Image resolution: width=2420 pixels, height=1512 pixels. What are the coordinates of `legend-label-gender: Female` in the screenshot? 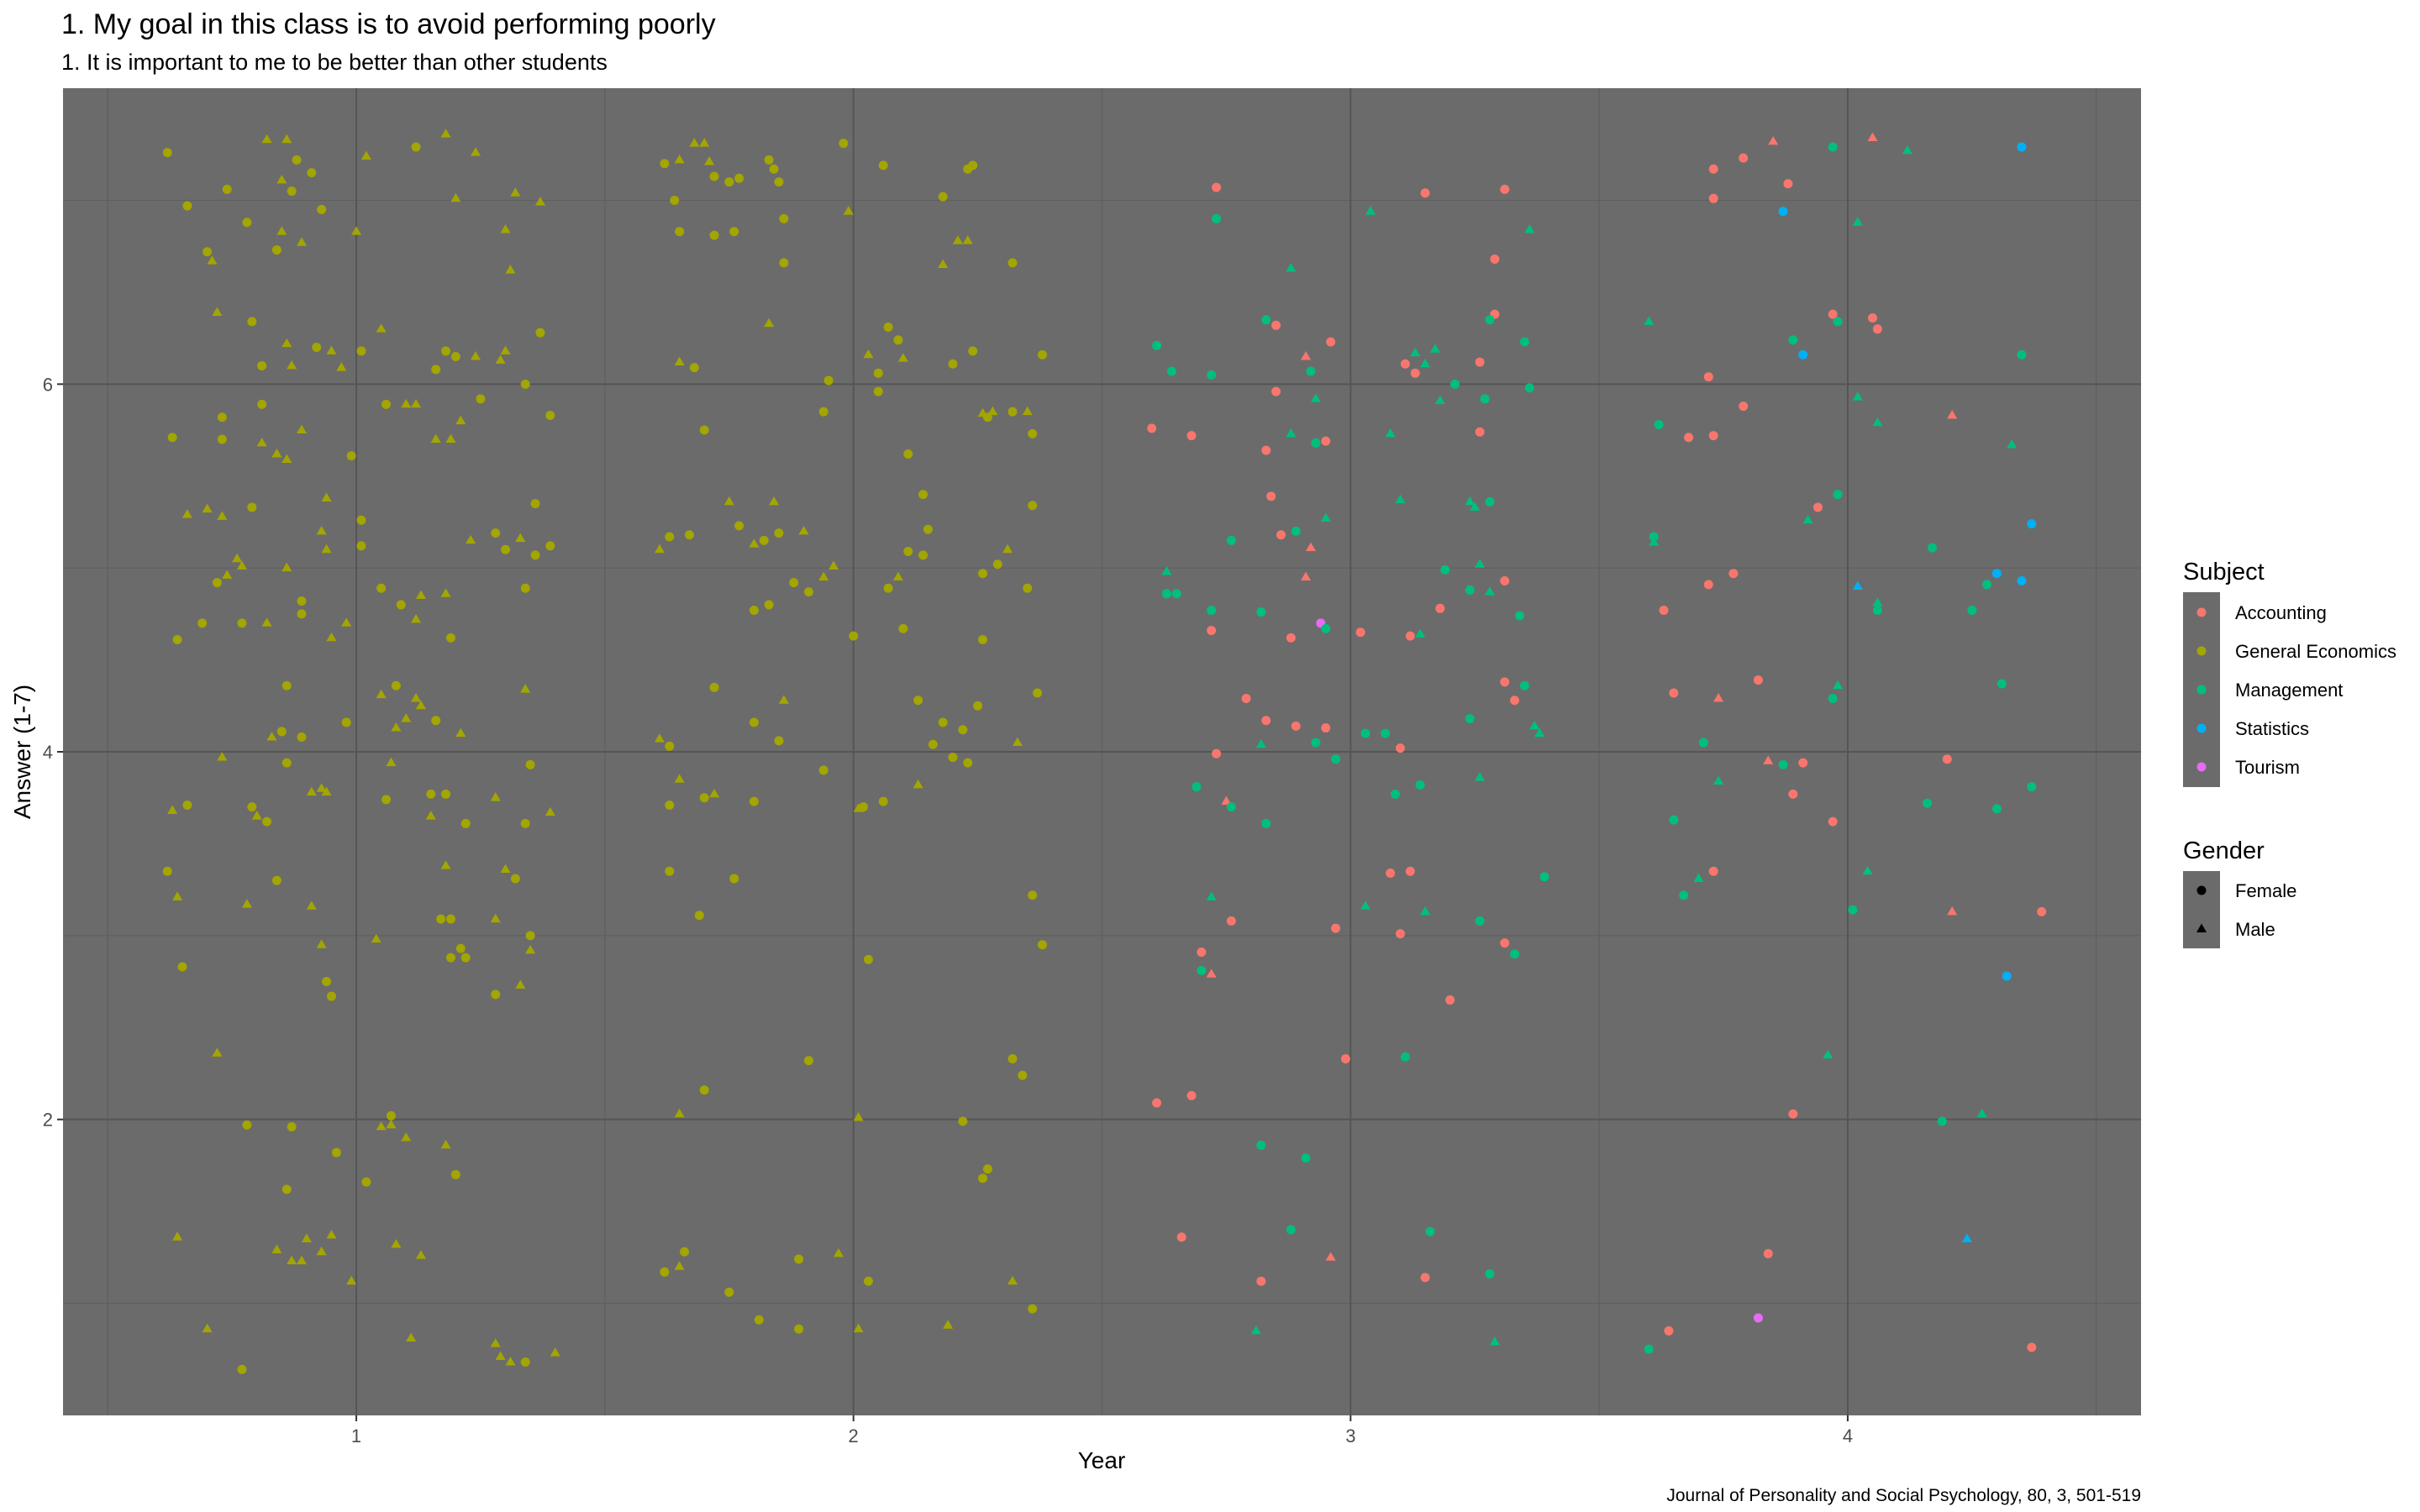 It's located at (2266, 890).